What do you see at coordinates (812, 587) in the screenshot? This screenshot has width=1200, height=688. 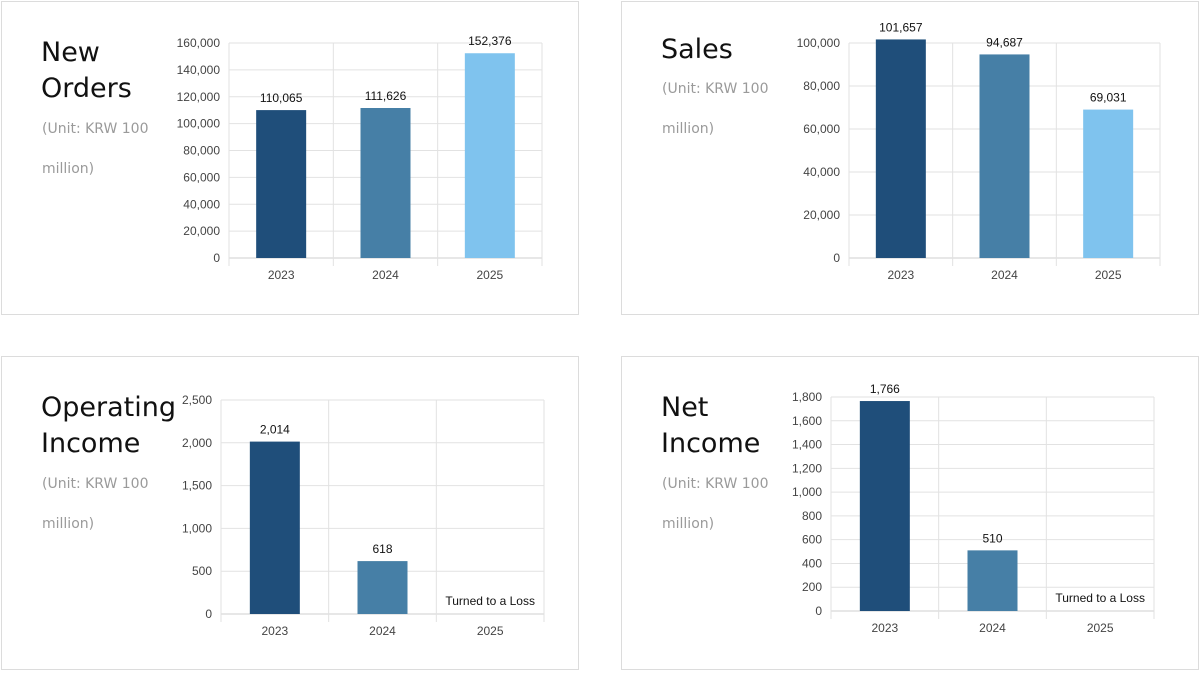 I see `y-tick-label: 200` at bounding box center [812, 587].